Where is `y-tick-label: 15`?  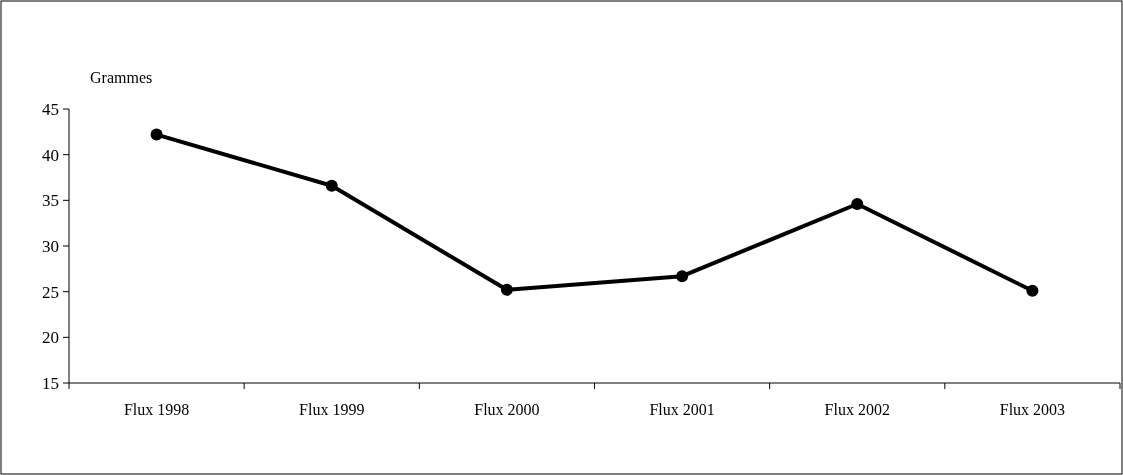
y-tick-label: 15 is located at coordinates (50, 383).